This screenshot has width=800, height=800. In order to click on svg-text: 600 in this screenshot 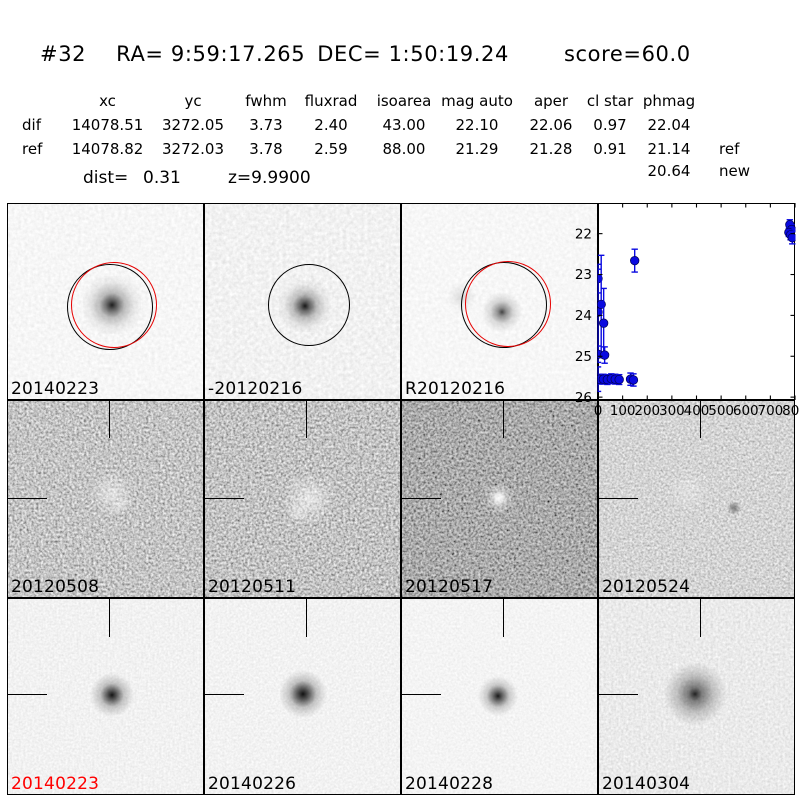, I will do `click(746, 411)`.